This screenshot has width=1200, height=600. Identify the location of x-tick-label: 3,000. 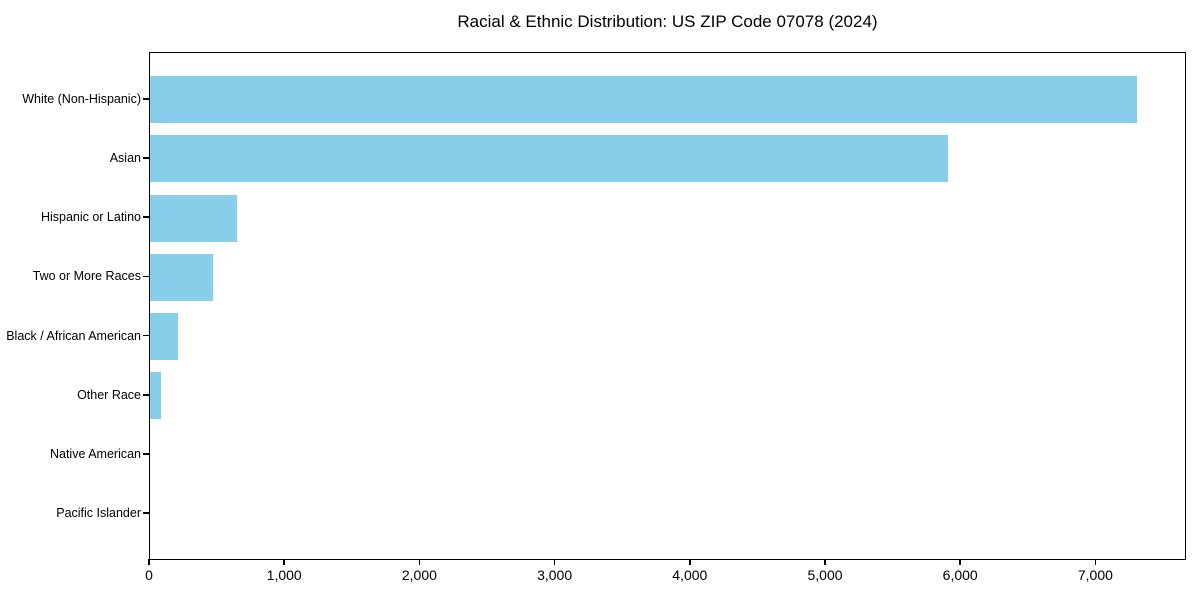
(555, 575).